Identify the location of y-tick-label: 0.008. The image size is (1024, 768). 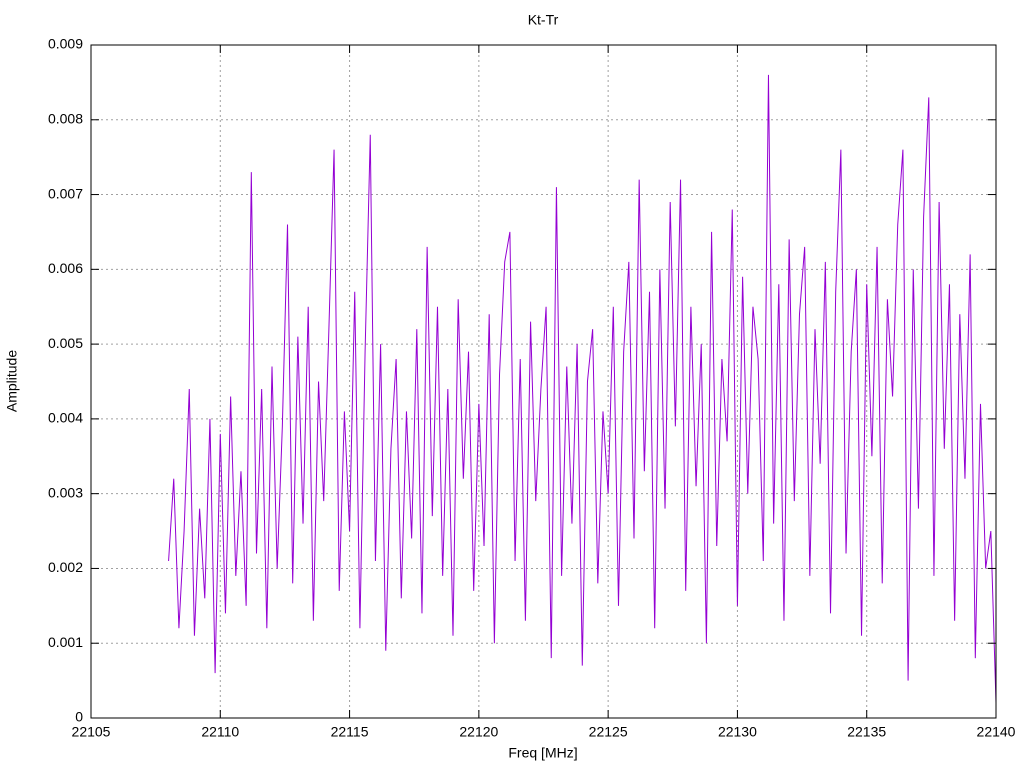
(65, 118).